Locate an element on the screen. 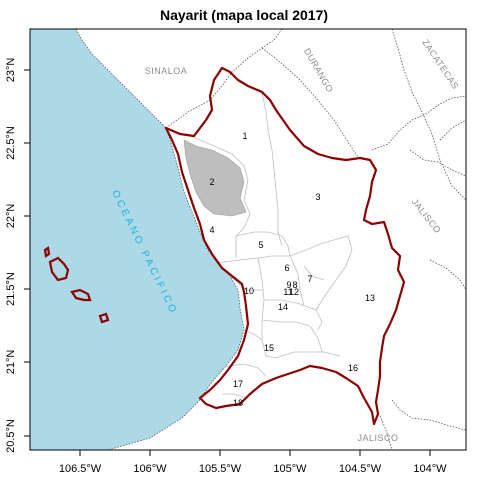 The width and height of the screenshot is (480, 480). district-label-17: 17 is located at coordinates (238, 384).